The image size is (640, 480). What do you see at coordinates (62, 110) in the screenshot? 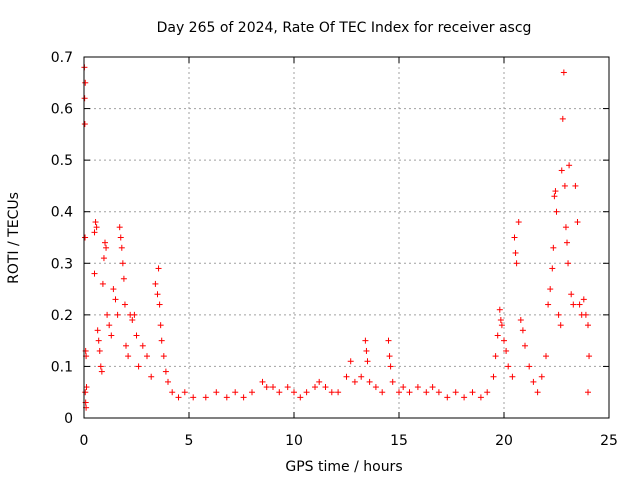
I see `y-tick-label: 0.6` at bounding box center [62, 110].